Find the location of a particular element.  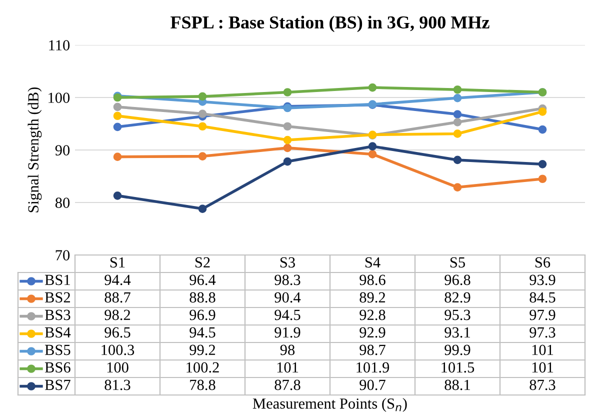

x-tick-label: S1 is located at coordinates (117, 262).